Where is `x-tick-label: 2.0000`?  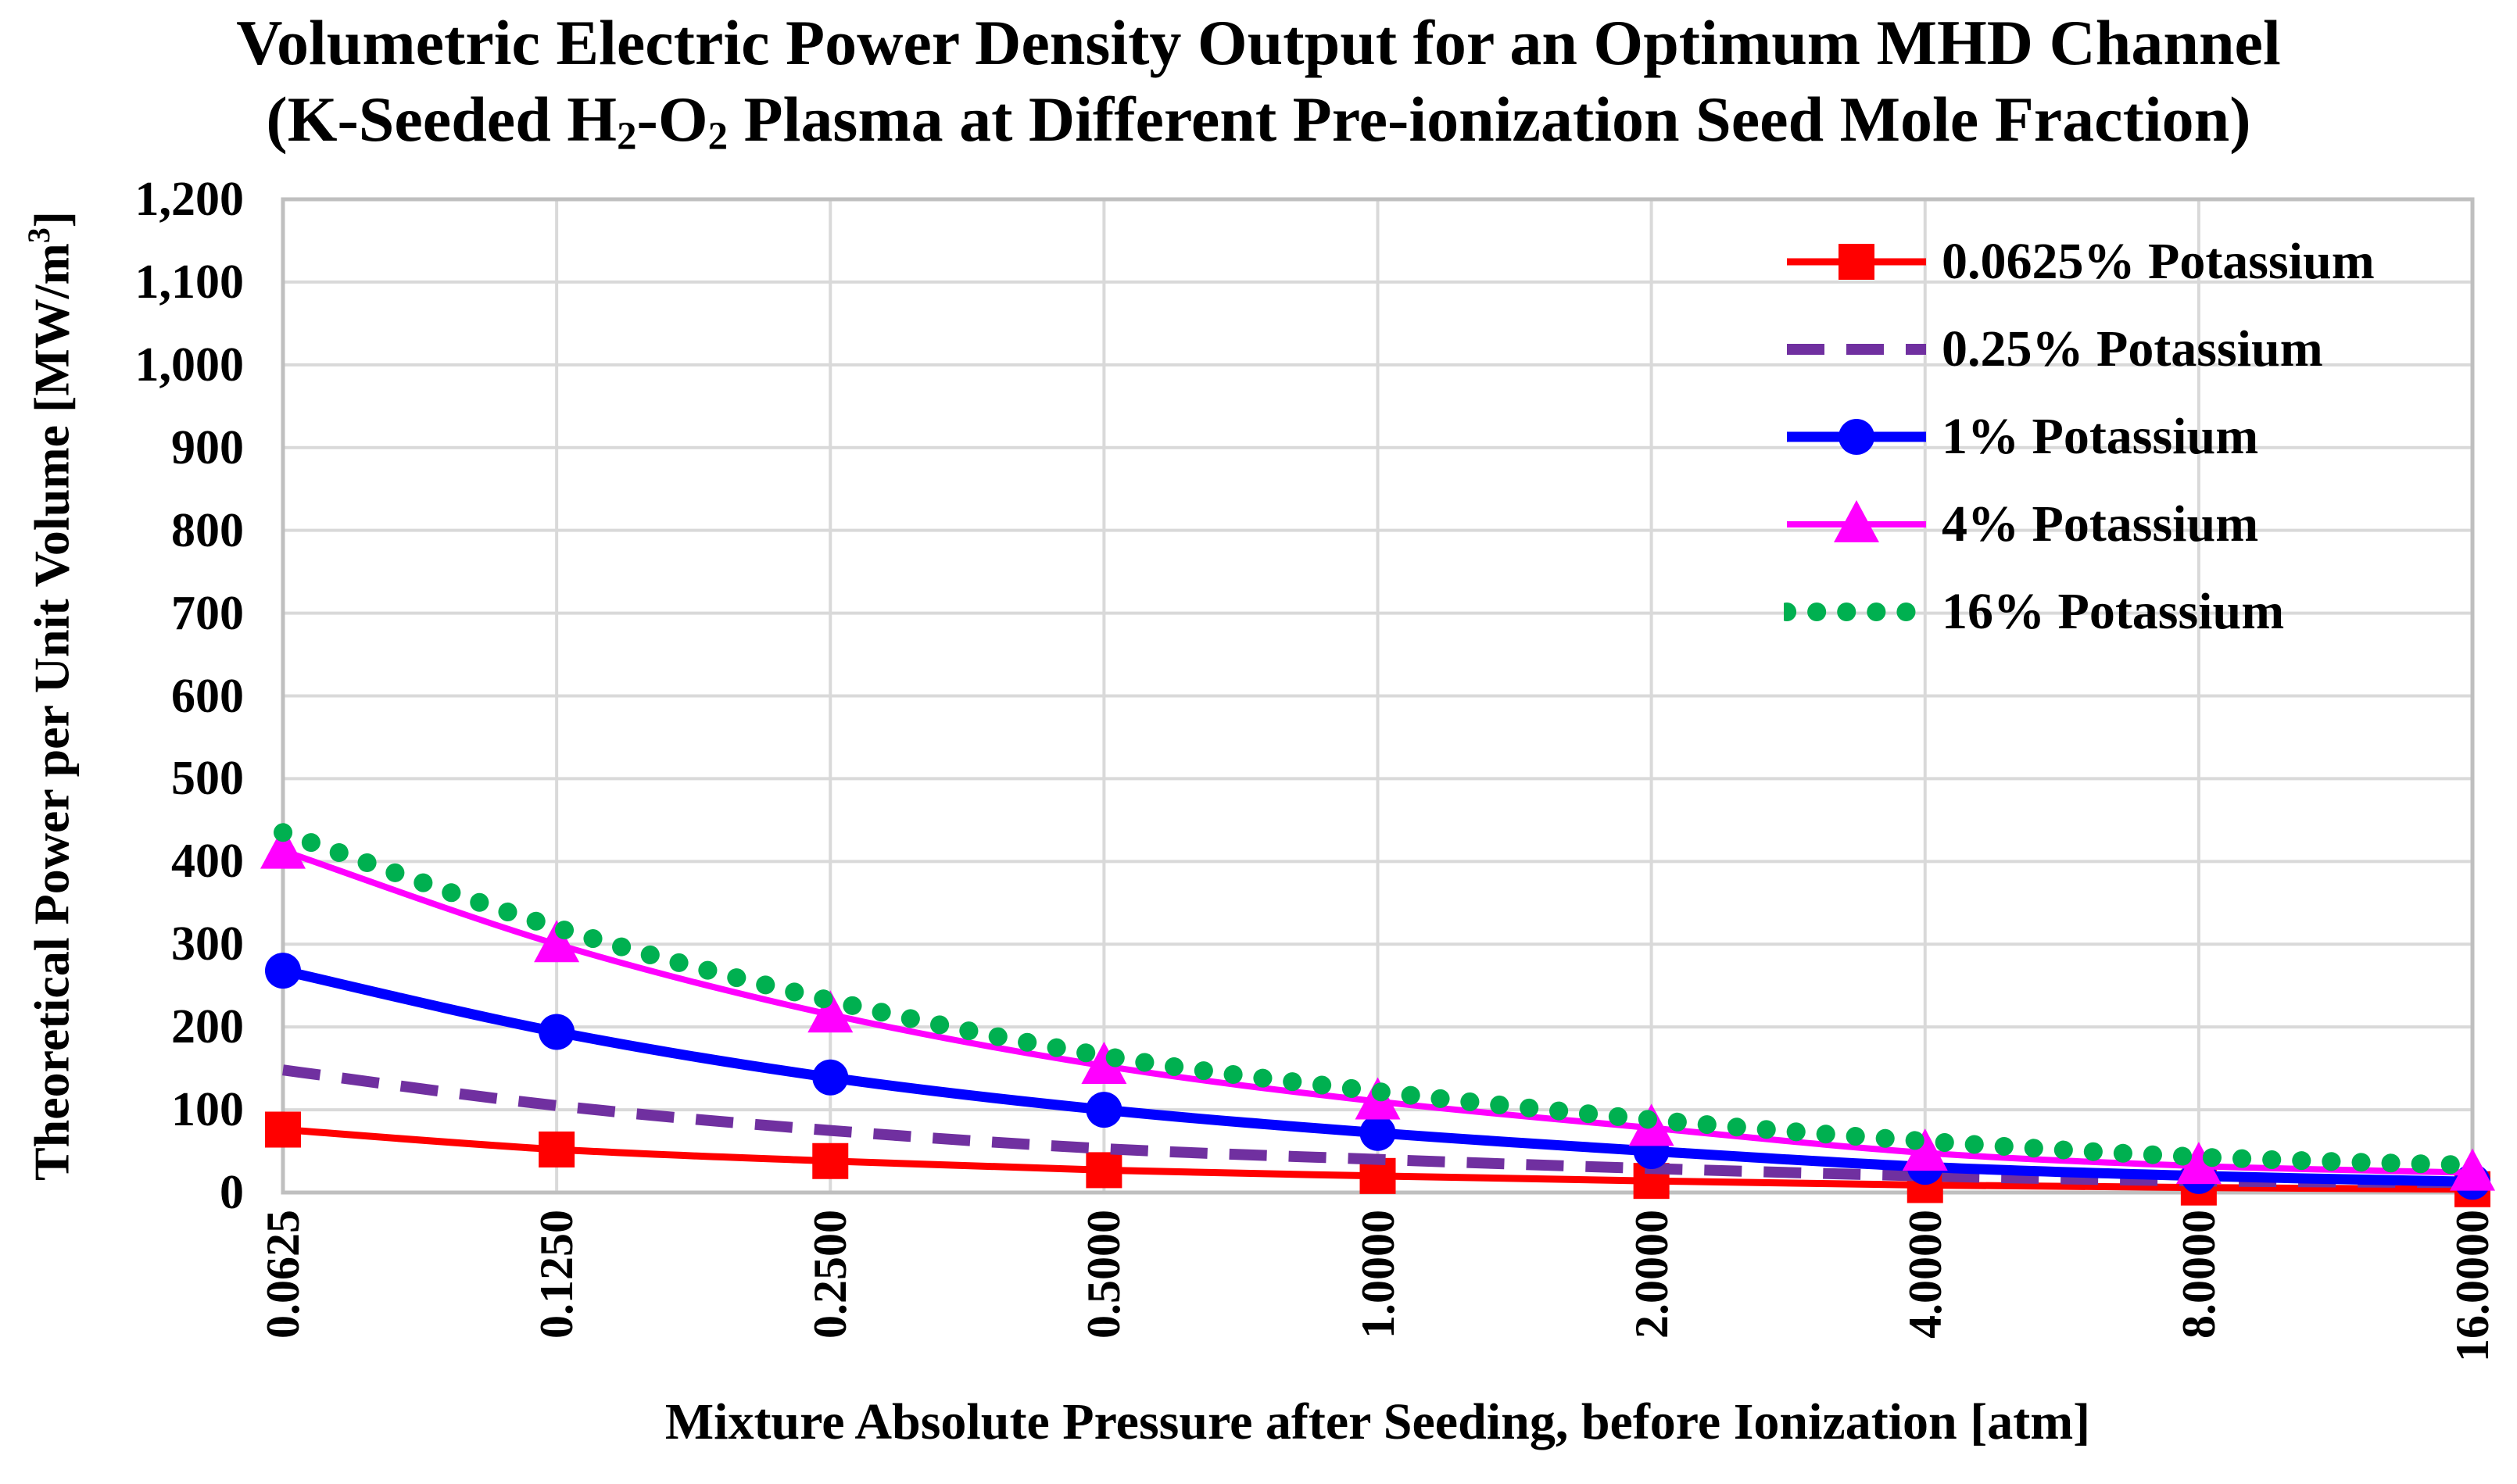
x-tick-label: 2.0000 is located at coordinates (1651, 1274).